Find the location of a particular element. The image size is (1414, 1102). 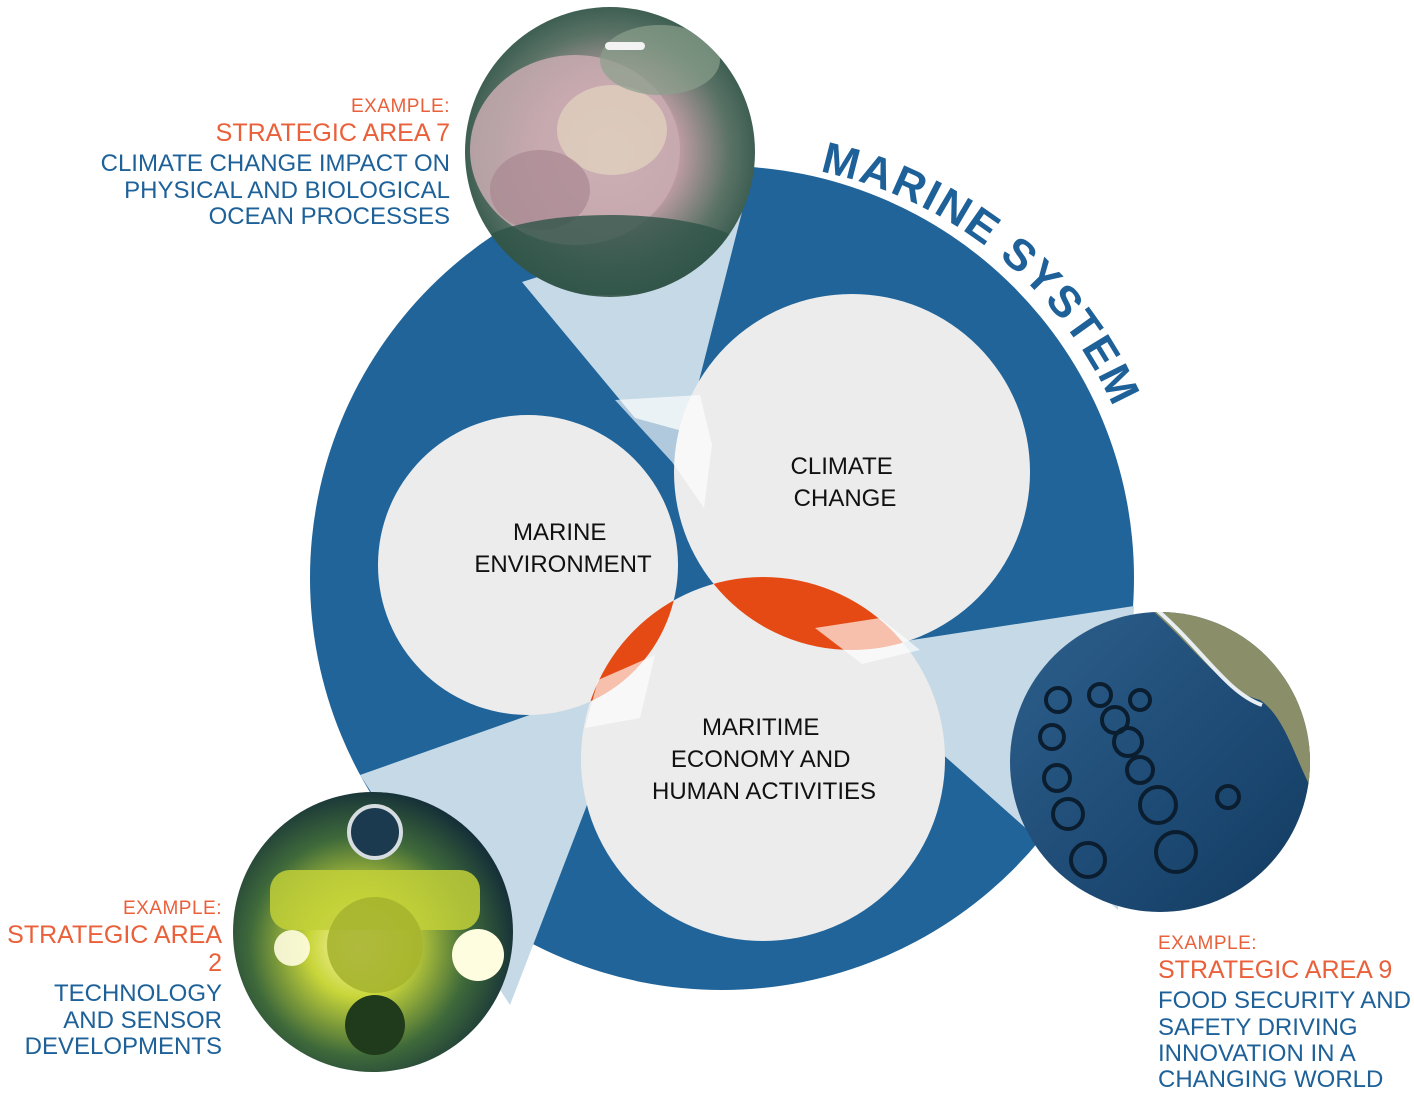

circle-maritime-economy is located at coordinates (763, 759).